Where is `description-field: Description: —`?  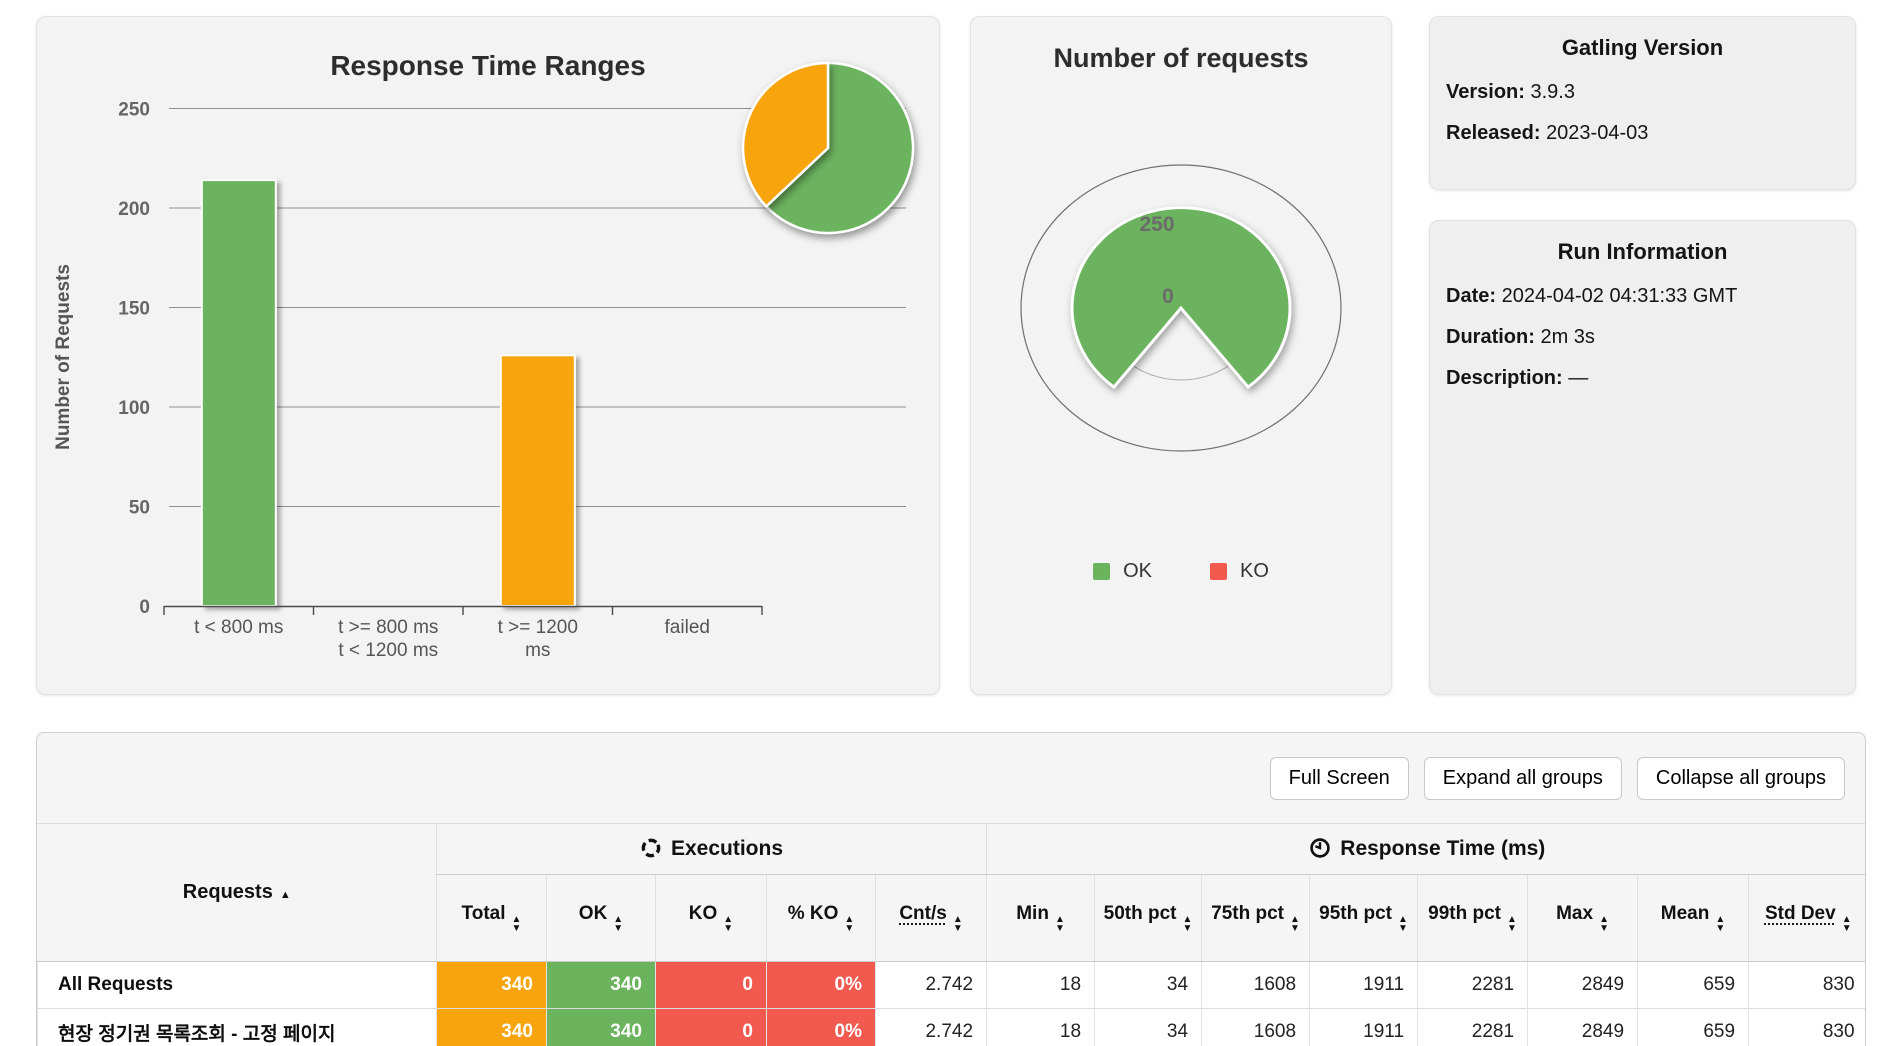
description-field: Description: — is located at coordinates (1517, 378).